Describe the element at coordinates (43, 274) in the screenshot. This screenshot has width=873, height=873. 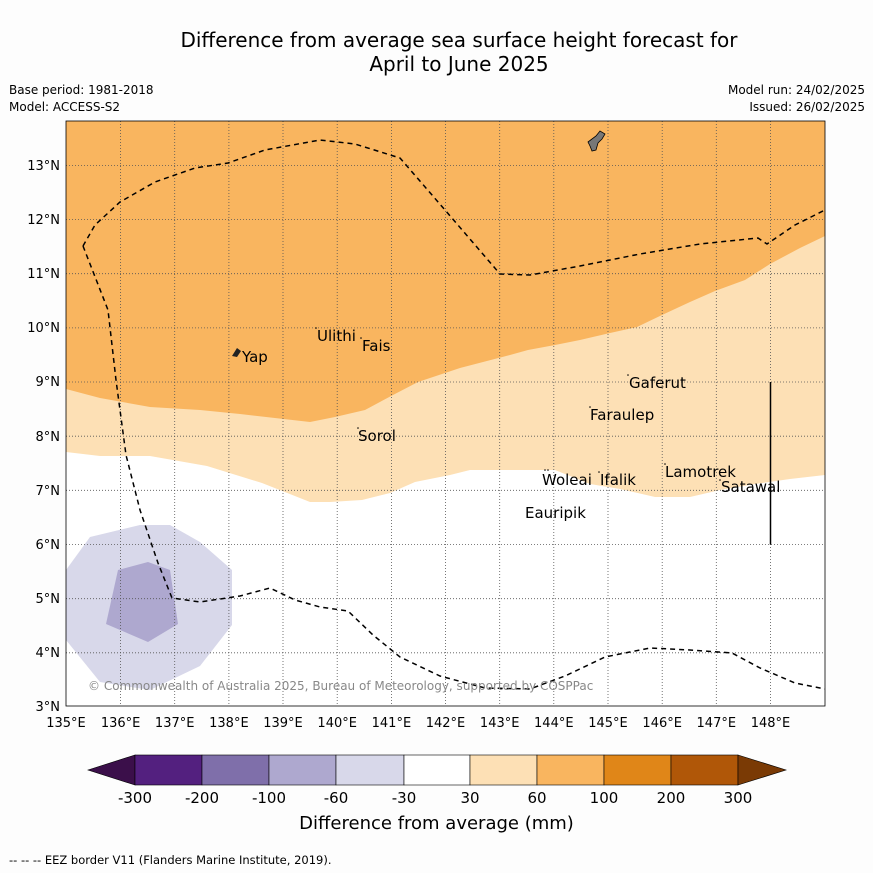
I see `y-tick-label: 11°N` at that location.